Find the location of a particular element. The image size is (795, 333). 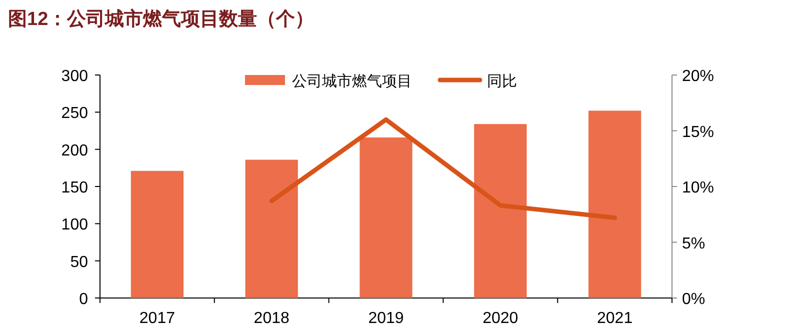

y2-tick-label: 5% is located at coordinates (694, 243).